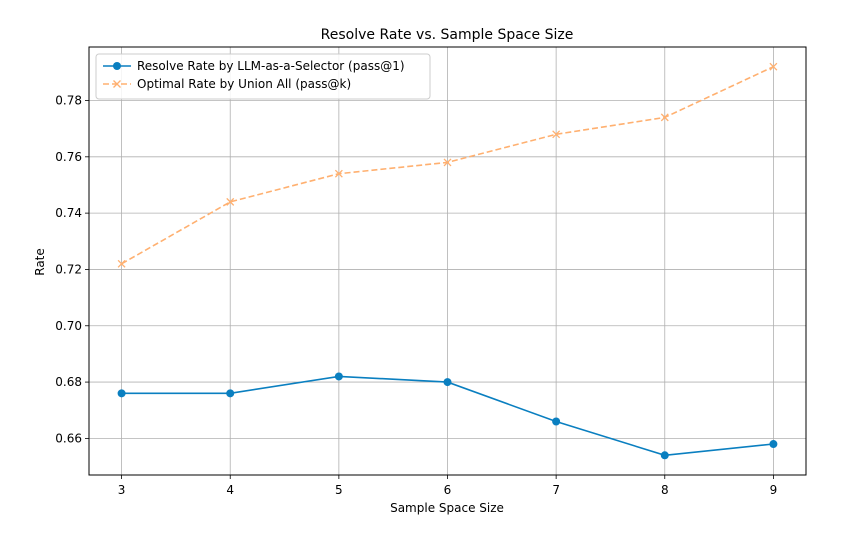  I want to click on y-tick-label: 0.72, so click(68, 269).